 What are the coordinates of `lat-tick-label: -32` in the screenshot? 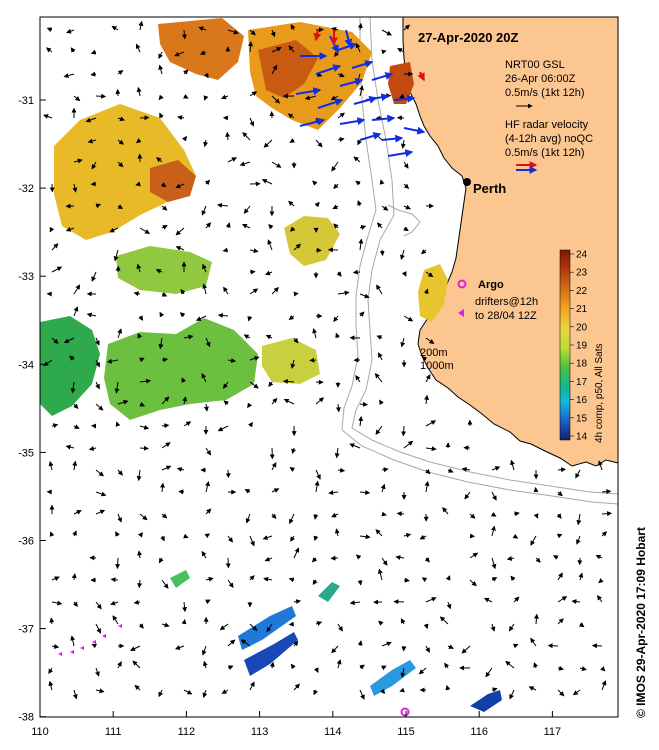 It's located at (26, 189).